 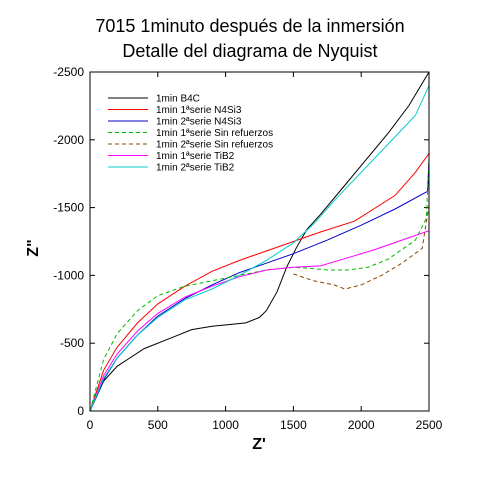 I want to click on legend-entry-label: 1min 2ªserie TiB2, so click(x=195, y=168).